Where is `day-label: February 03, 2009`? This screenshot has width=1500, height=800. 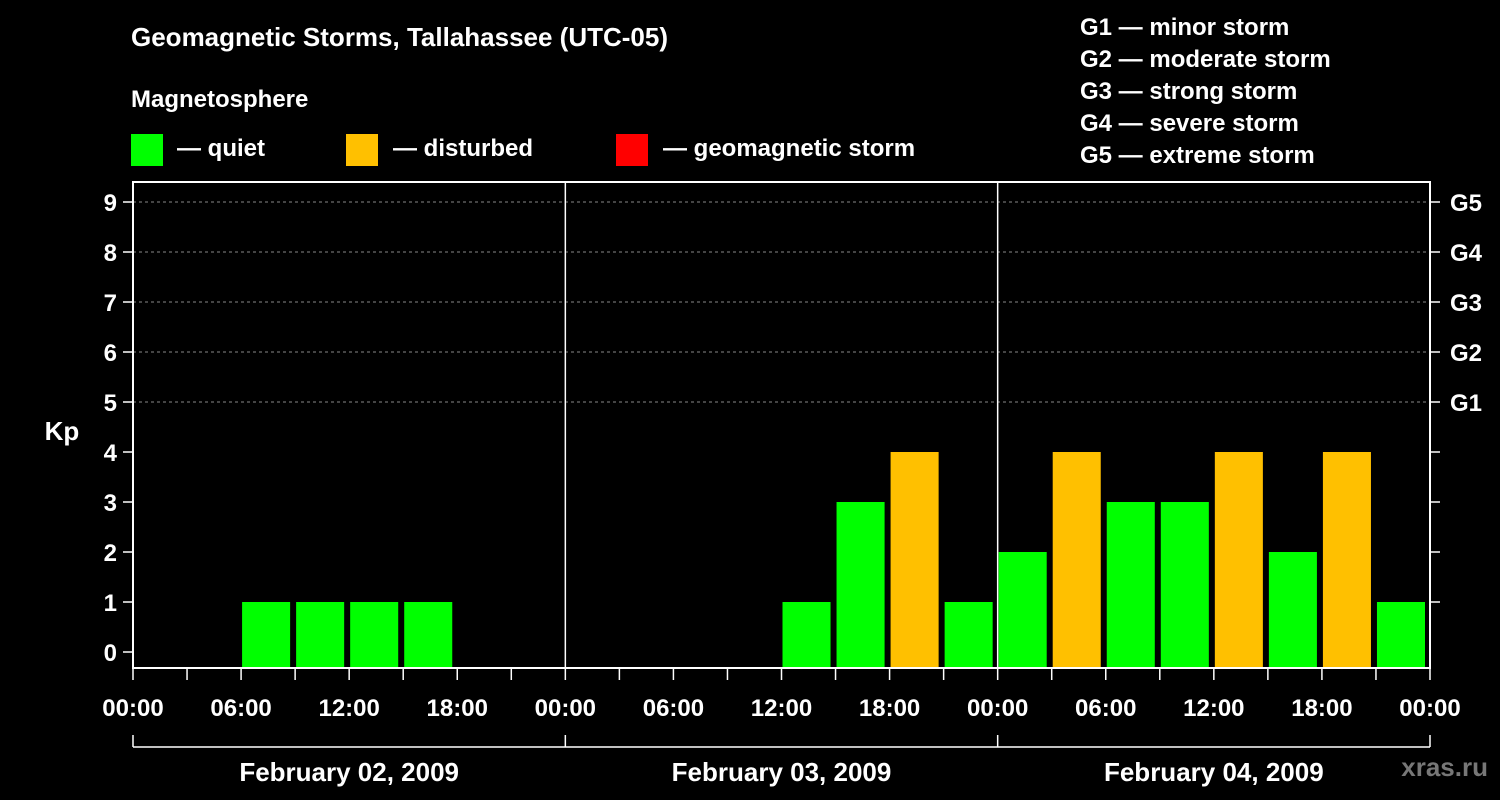
day-label: February 03, 2009 is located at coordinates (782, 772).